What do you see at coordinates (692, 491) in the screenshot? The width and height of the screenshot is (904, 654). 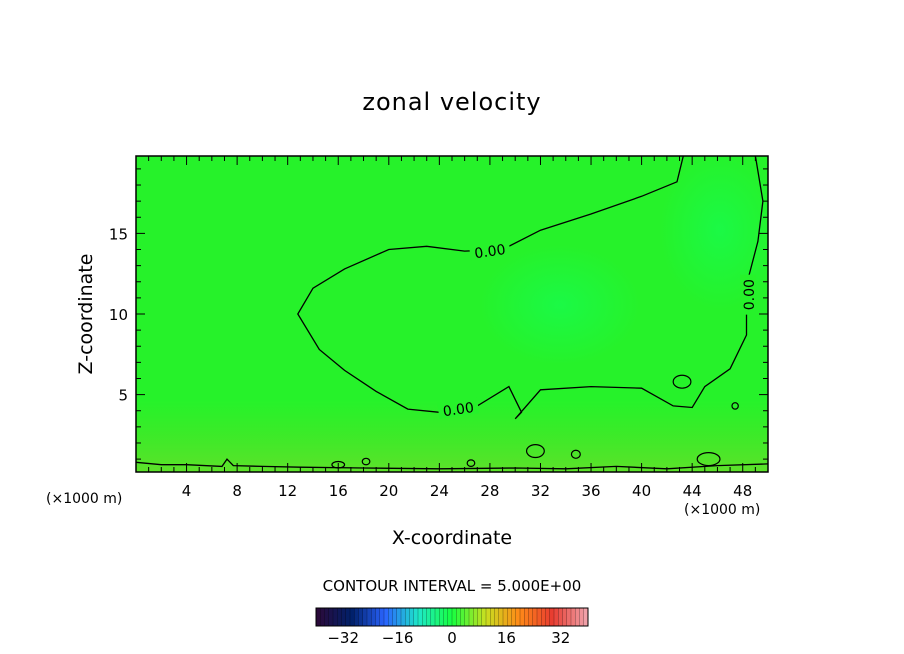 I see `x-tick-label: 44` at bounding box center [692, 491].